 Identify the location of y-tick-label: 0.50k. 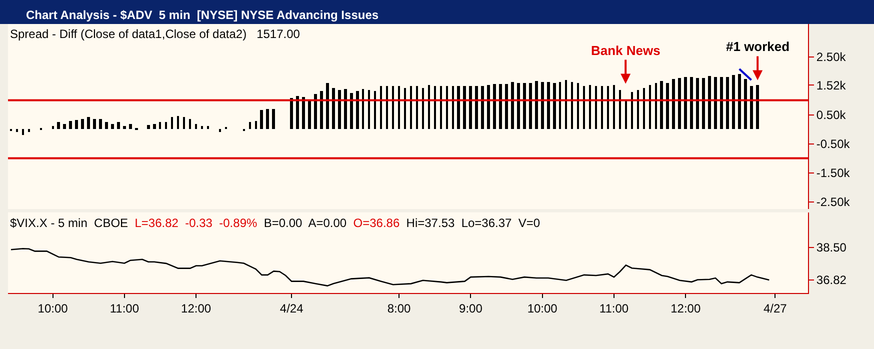
(831, 115).